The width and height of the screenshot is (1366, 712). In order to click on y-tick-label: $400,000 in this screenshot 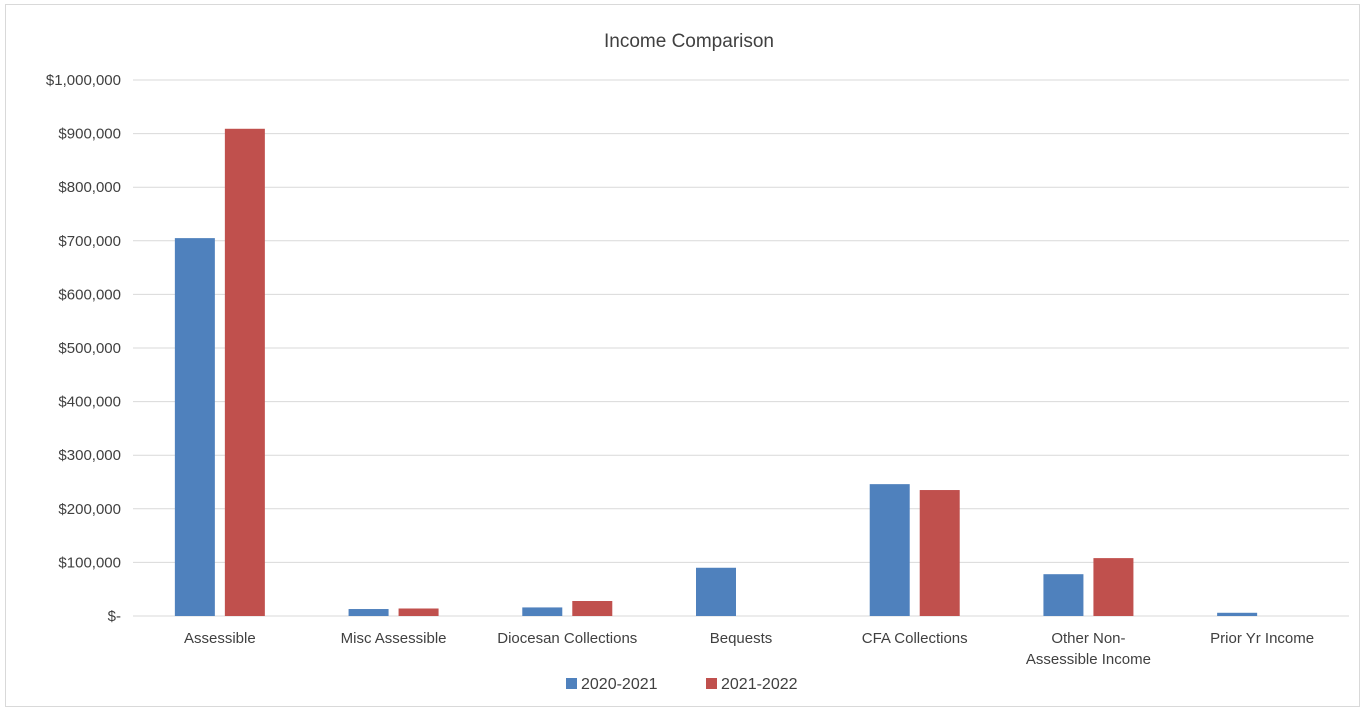, I will do `click(89, 402)`.